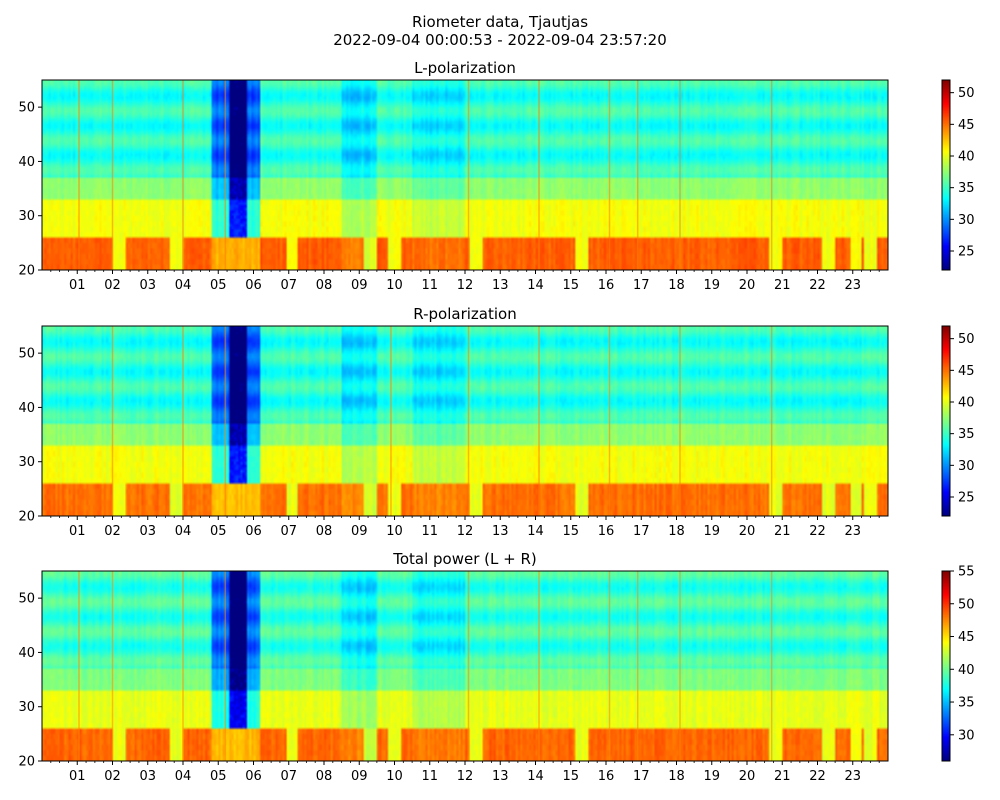  What do you see at coordinates (500, 22) in the screenshot?
I see `figure-title: Riometer data, Tjautjas` at bounding box center [500, 22].